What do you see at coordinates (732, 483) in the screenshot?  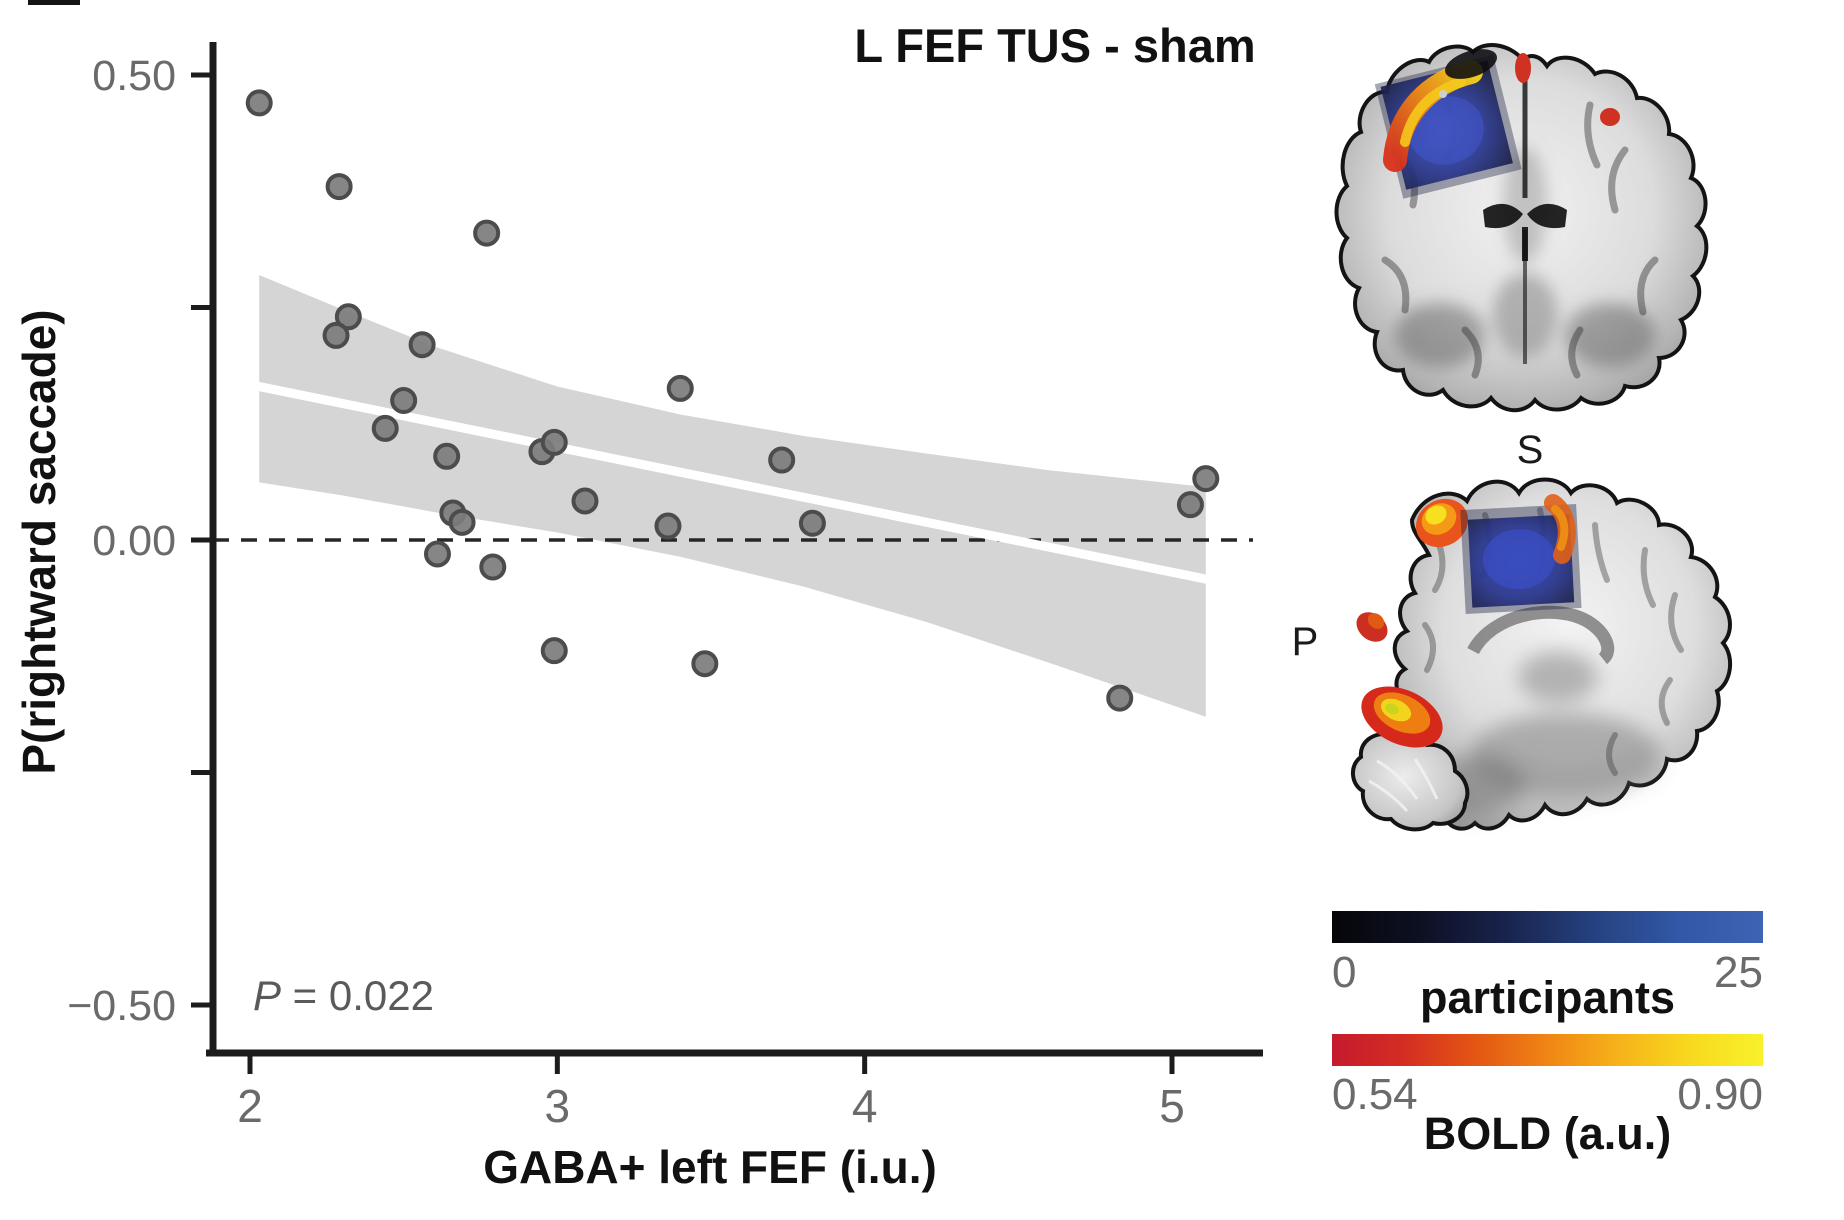 I see `regression-line` at bounding box center [732, 483].